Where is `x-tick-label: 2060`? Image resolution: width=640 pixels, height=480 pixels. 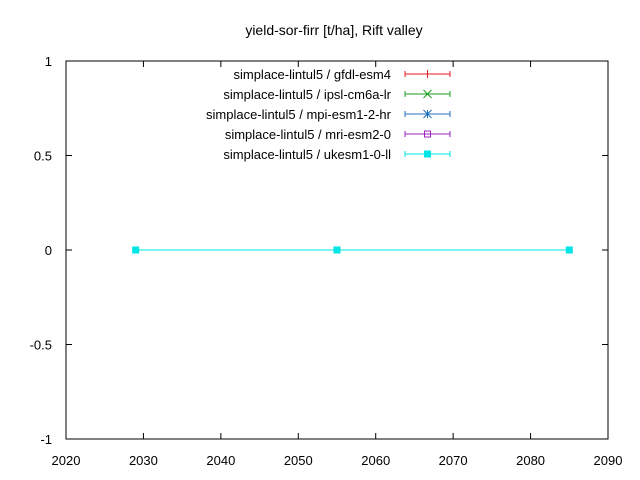
x-tick-label: 2060 is located at coordinates (375, 460).